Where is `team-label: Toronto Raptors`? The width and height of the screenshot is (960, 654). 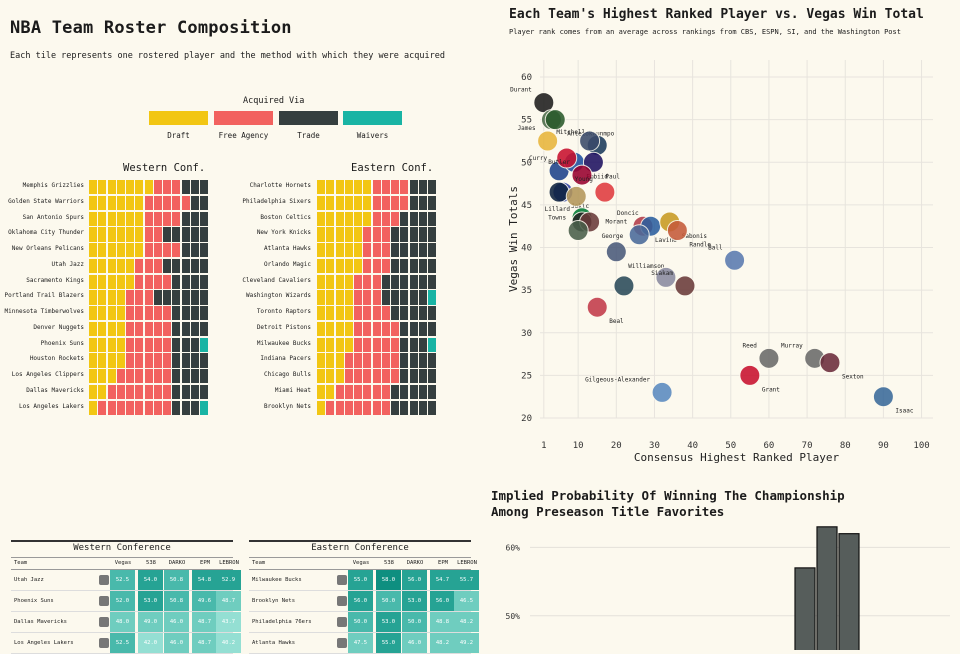
team-label: Toronto Raptors is located at coordinates (283, 311).